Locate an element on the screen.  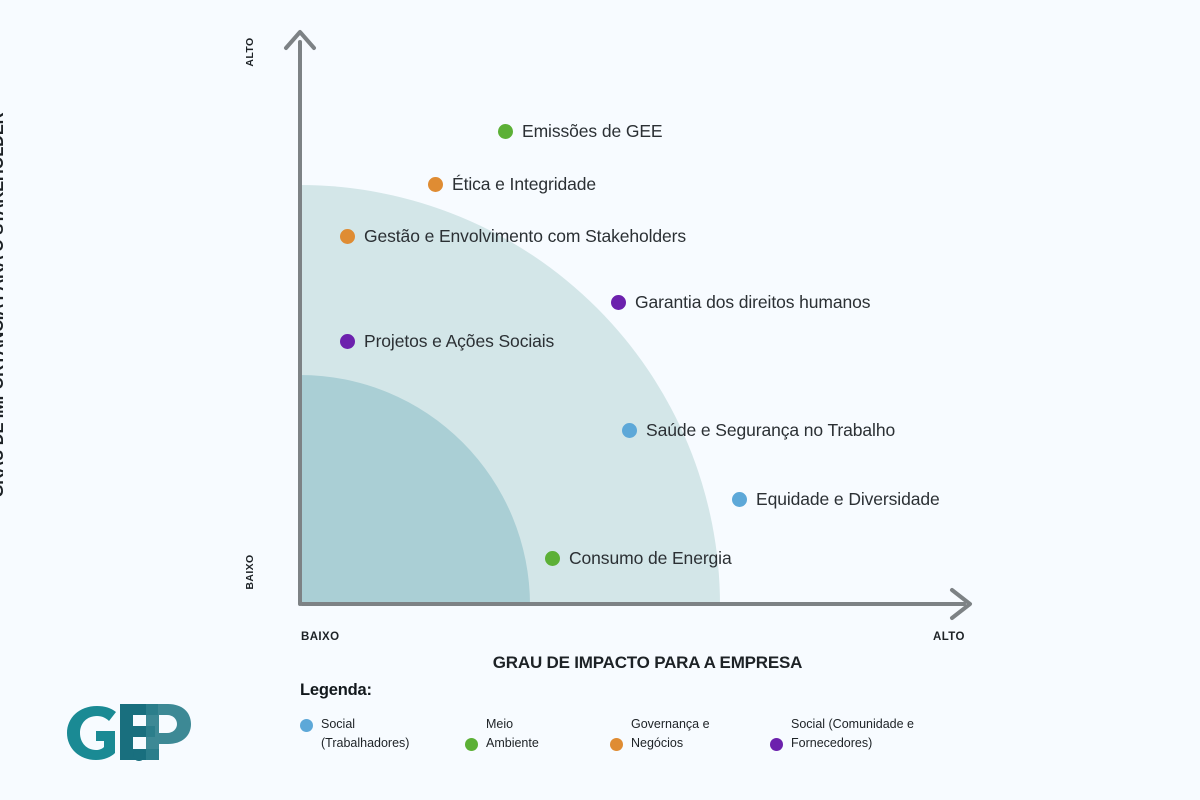
data-point-label: Emissões de GEE is located at coordinates (592, 131).